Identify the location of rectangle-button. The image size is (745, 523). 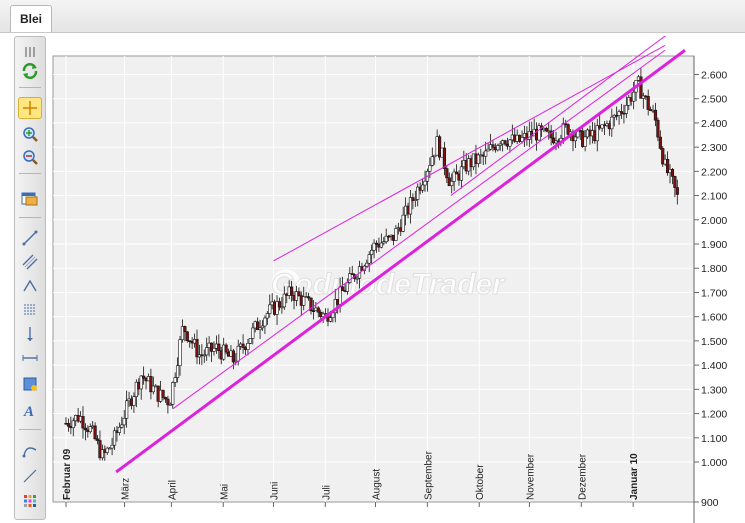
(30, 384).